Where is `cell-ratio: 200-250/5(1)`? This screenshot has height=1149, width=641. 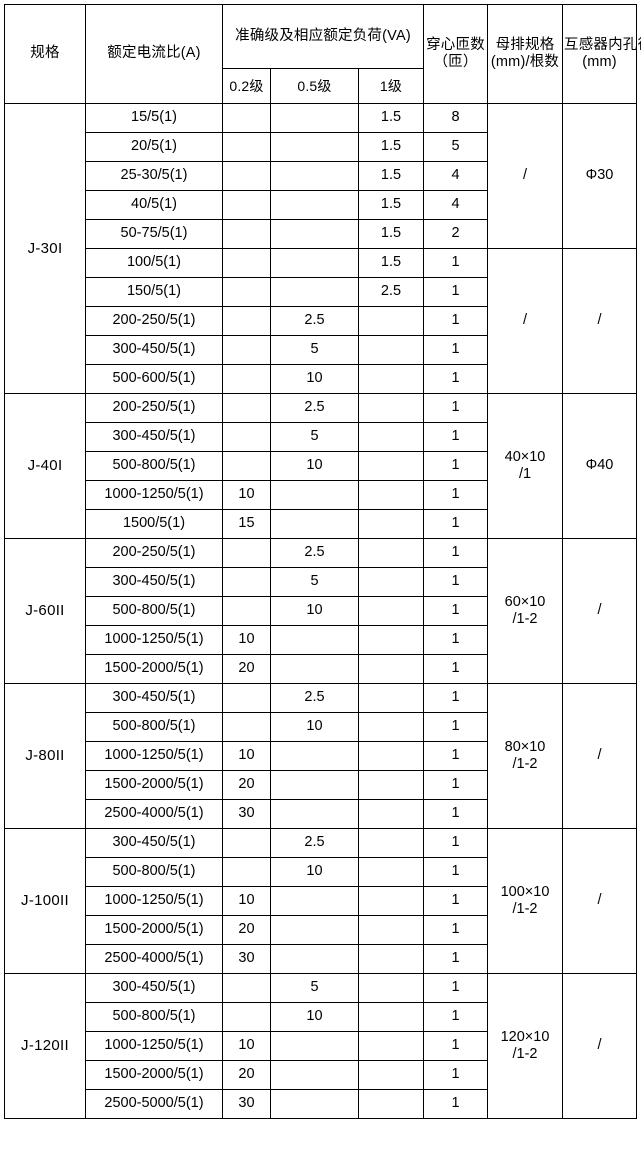 cell-ratio: 200-250/5(1) is located at coordinates (154, 553).